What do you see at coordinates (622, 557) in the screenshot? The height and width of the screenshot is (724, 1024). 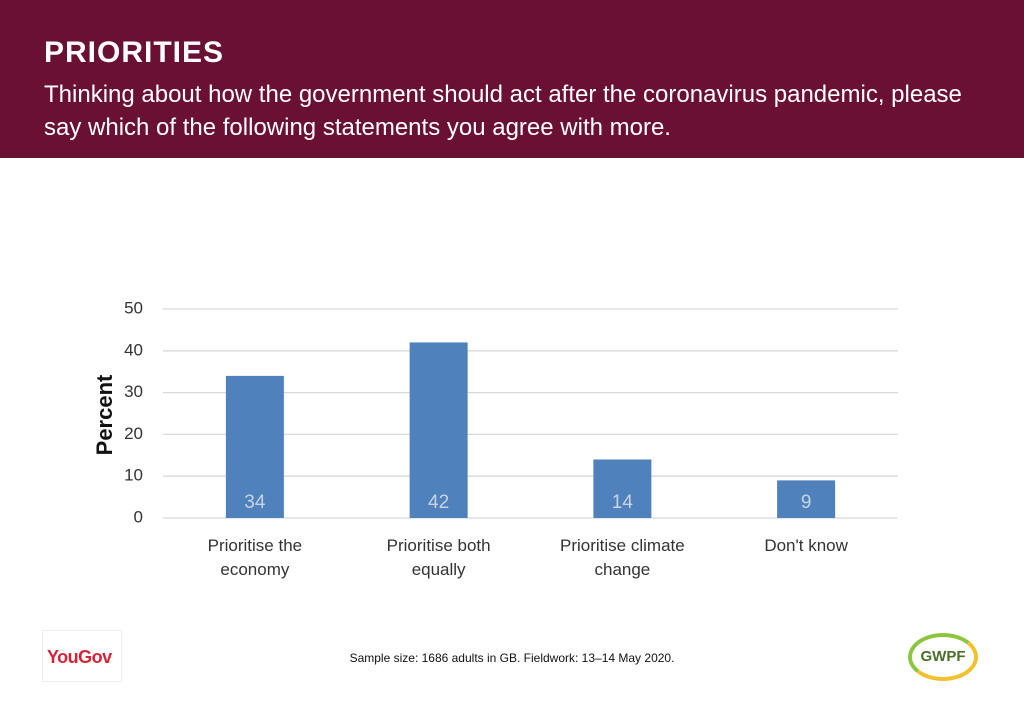 I see `x-tick-label: Prioritise climate change` at bounding box center [622, 557].